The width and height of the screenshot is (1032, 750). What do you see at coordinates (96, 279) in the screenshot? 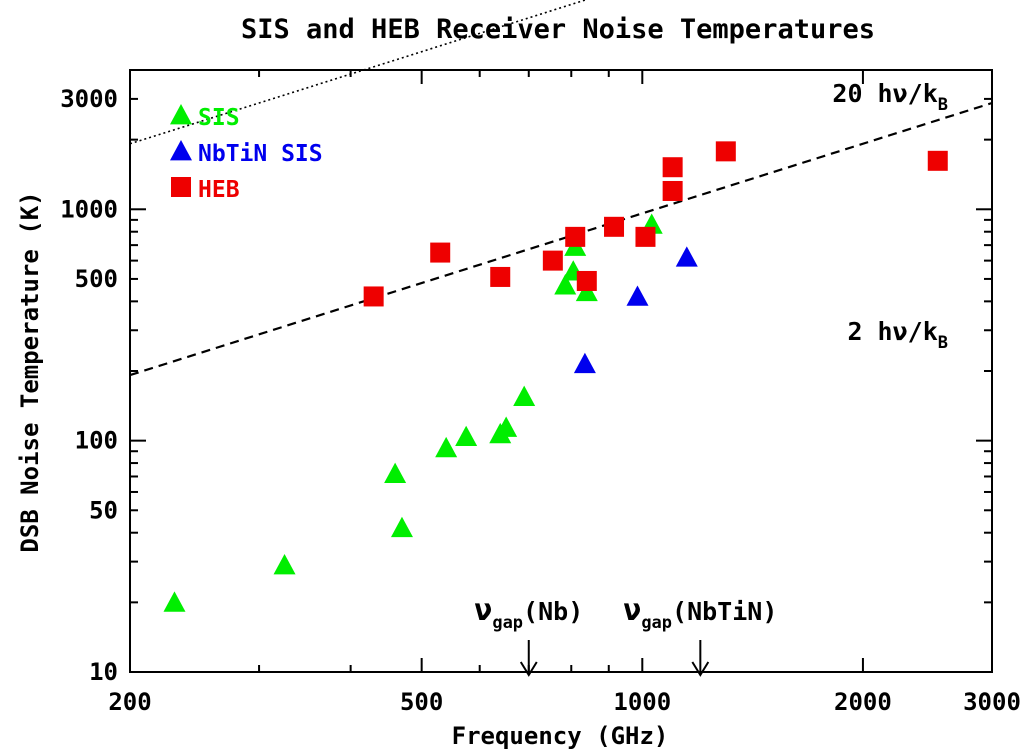
I see `y-tick-label: 500` at bounding box center [96, 279].